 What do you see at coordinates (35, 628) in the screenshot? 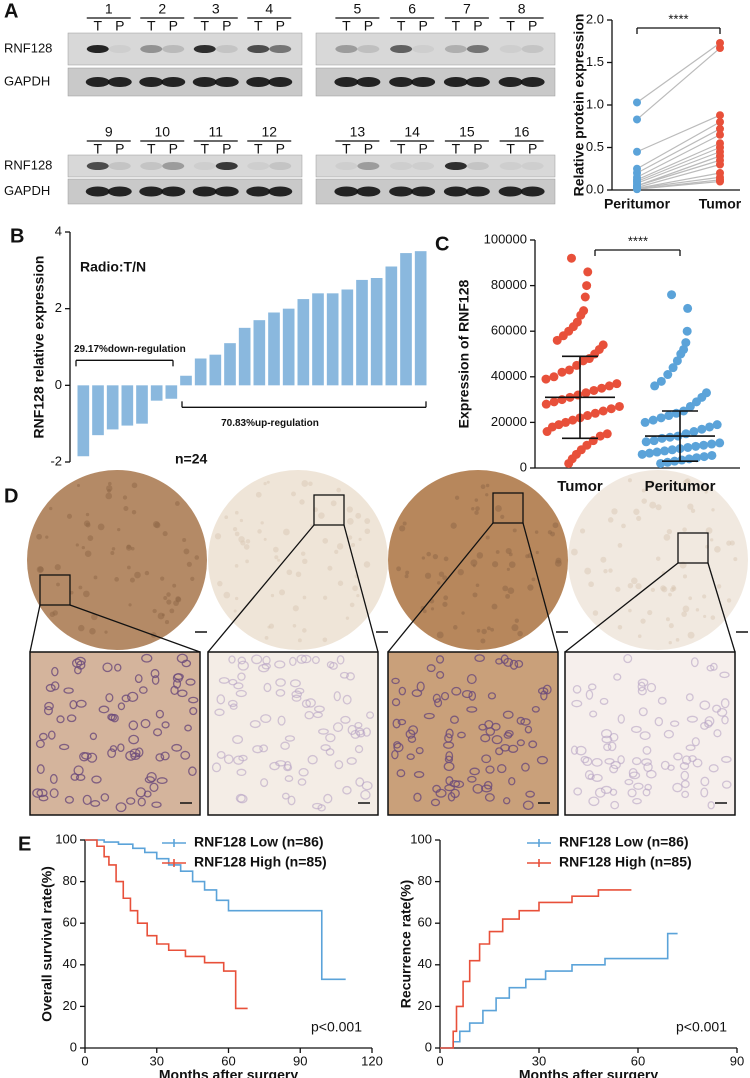
I see `callout-line` at bounding box center [35, 628].